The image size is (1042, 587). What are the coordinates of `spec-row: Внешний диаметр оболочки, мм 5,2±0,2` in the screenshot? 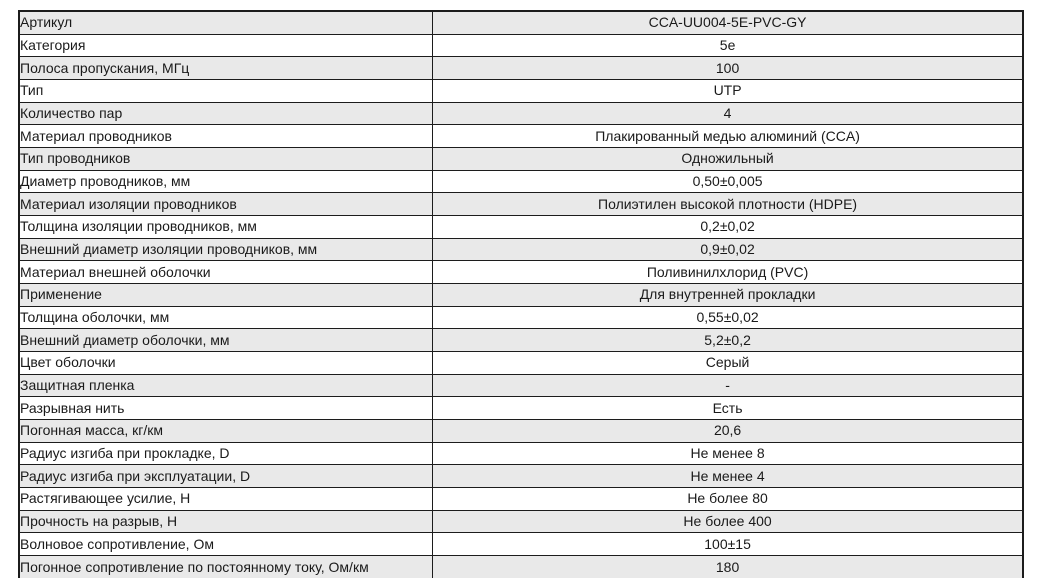 It's located at (521, 340).